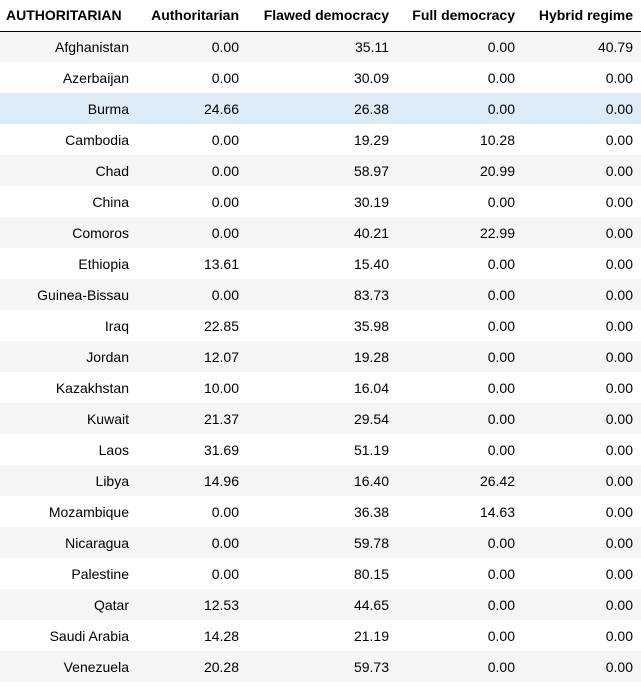  What do you see at coordinates (320, 666) in the screenshot?
I see `table-row: Venezuela 20.28 59.73 0.00 0.00` at bounding box center [320, 666].